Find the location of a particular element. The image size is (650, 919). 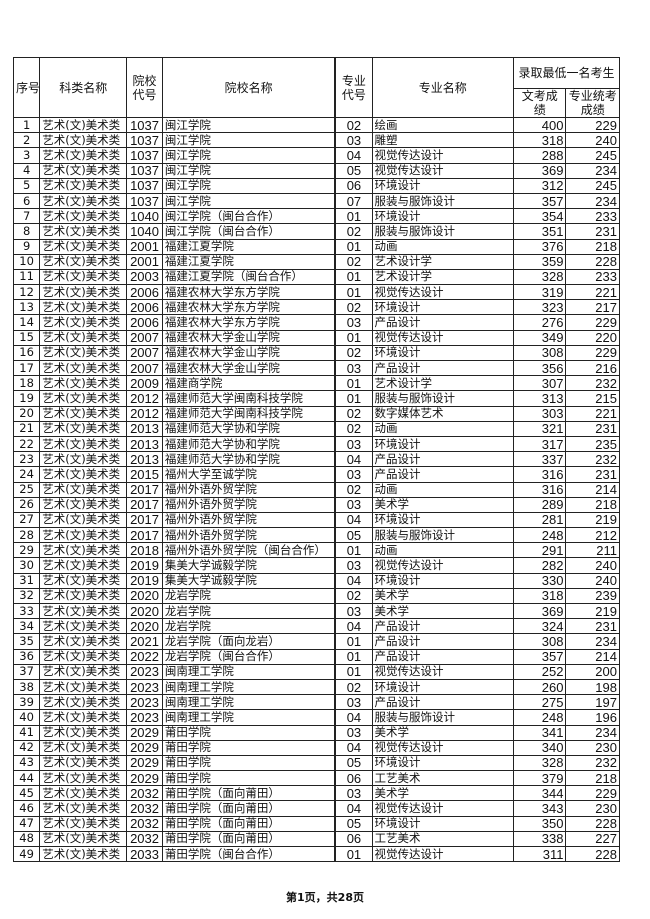

row-art-score: 216 is located at coordinates (592, 368).